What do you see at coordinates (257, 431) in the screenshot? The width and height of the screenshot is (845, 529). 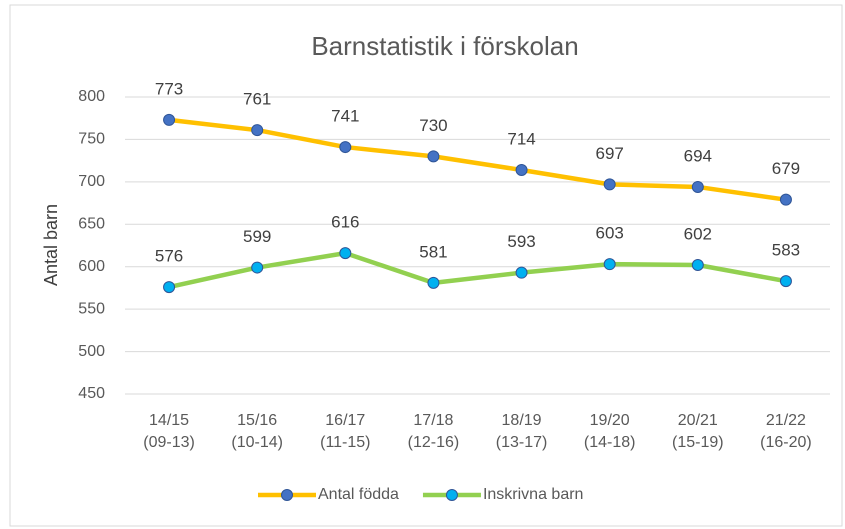 I see `x-tick-label: 15/16 (10-14)` at bounding box center [257, 431].